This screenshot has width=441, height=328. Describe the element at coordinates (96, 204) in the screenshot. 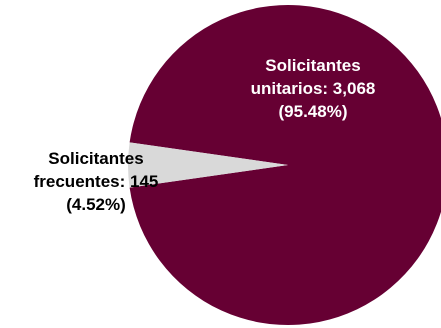

I see `pie-label-line: (4.52%)` at that location.